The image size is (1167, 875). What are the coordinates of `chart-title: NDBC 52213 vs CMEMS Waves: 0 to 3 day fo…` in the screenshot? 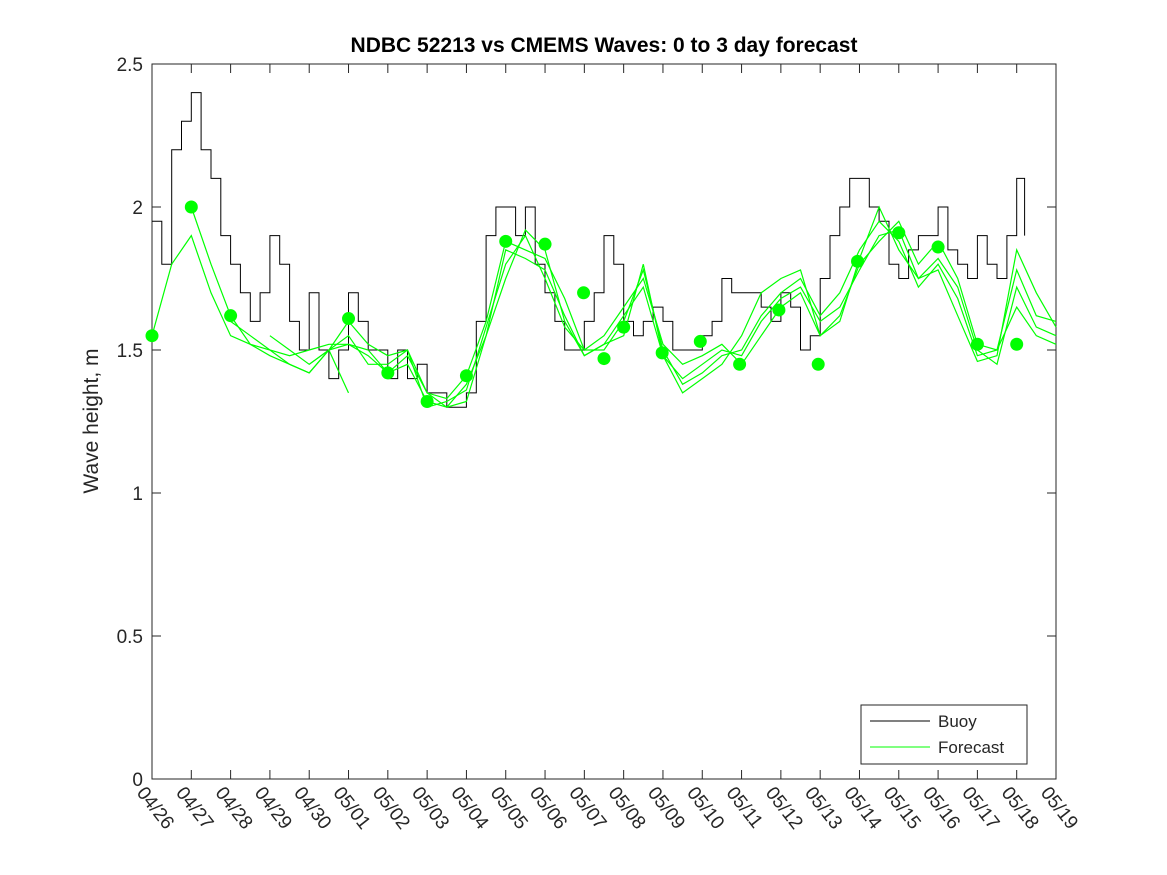 It's located at (604, 45).